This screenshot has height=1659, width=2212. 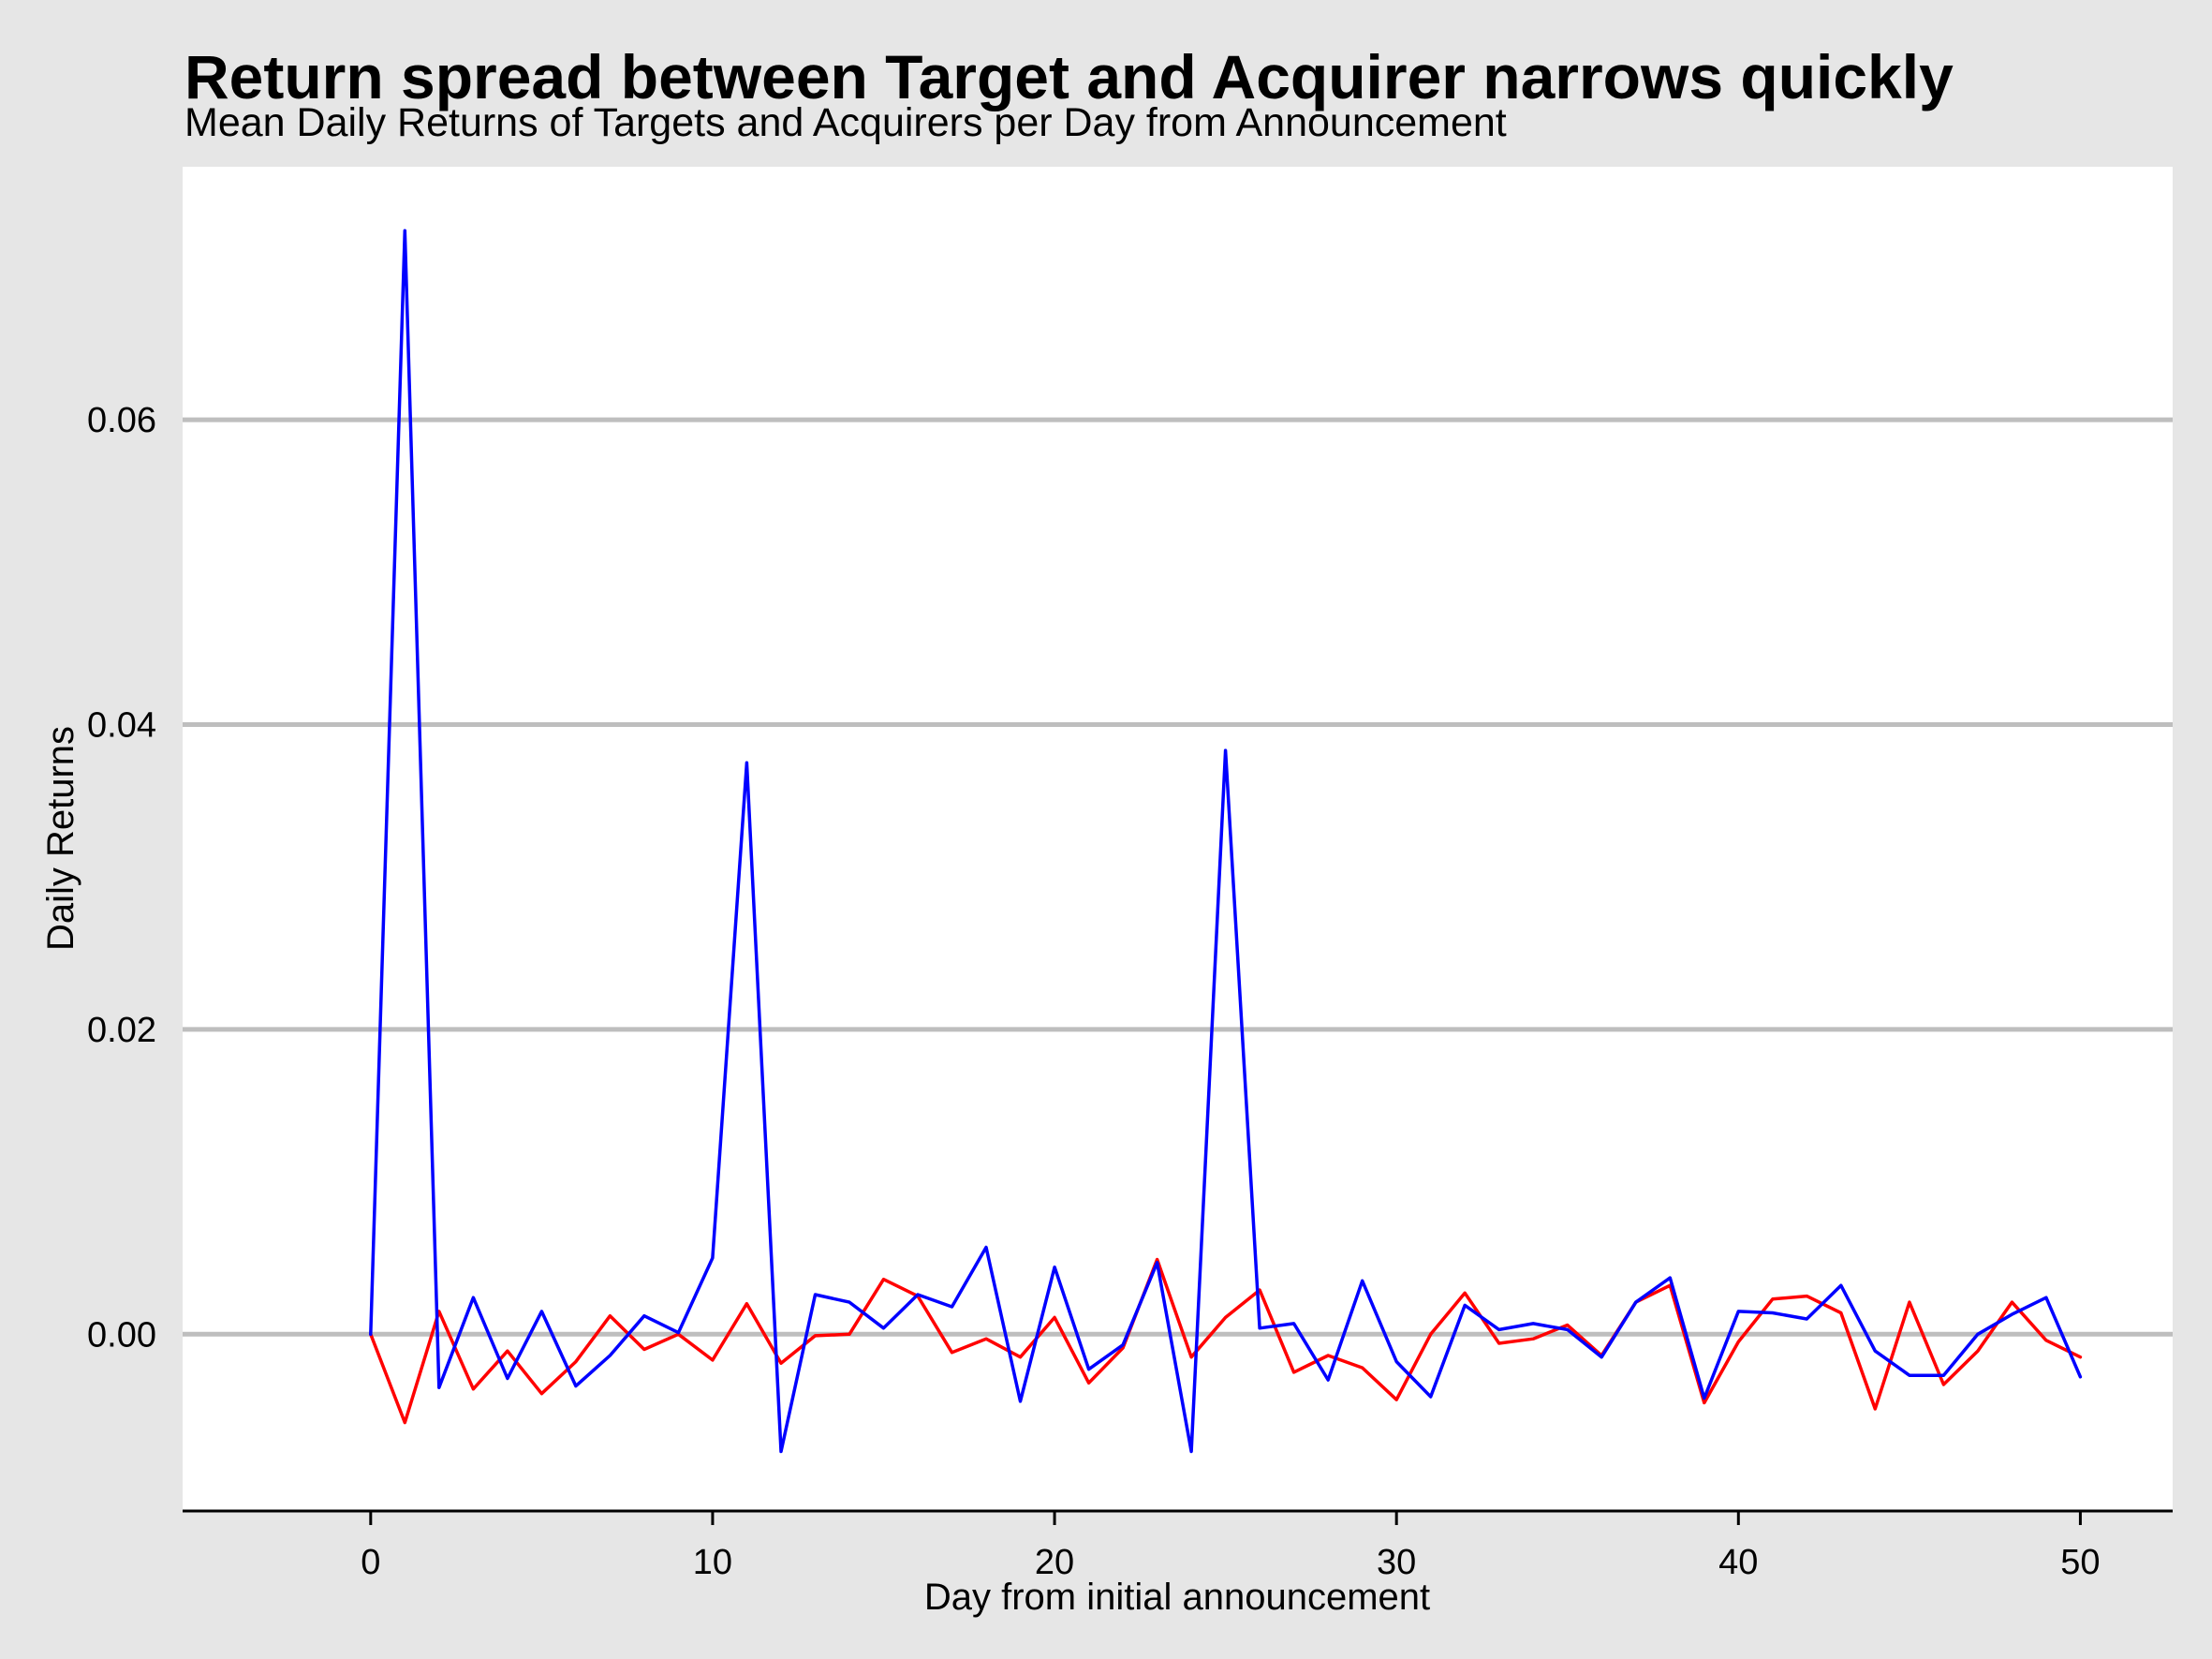 I want to click on x-tick-label: 50, so click(x=2080, y=1563).